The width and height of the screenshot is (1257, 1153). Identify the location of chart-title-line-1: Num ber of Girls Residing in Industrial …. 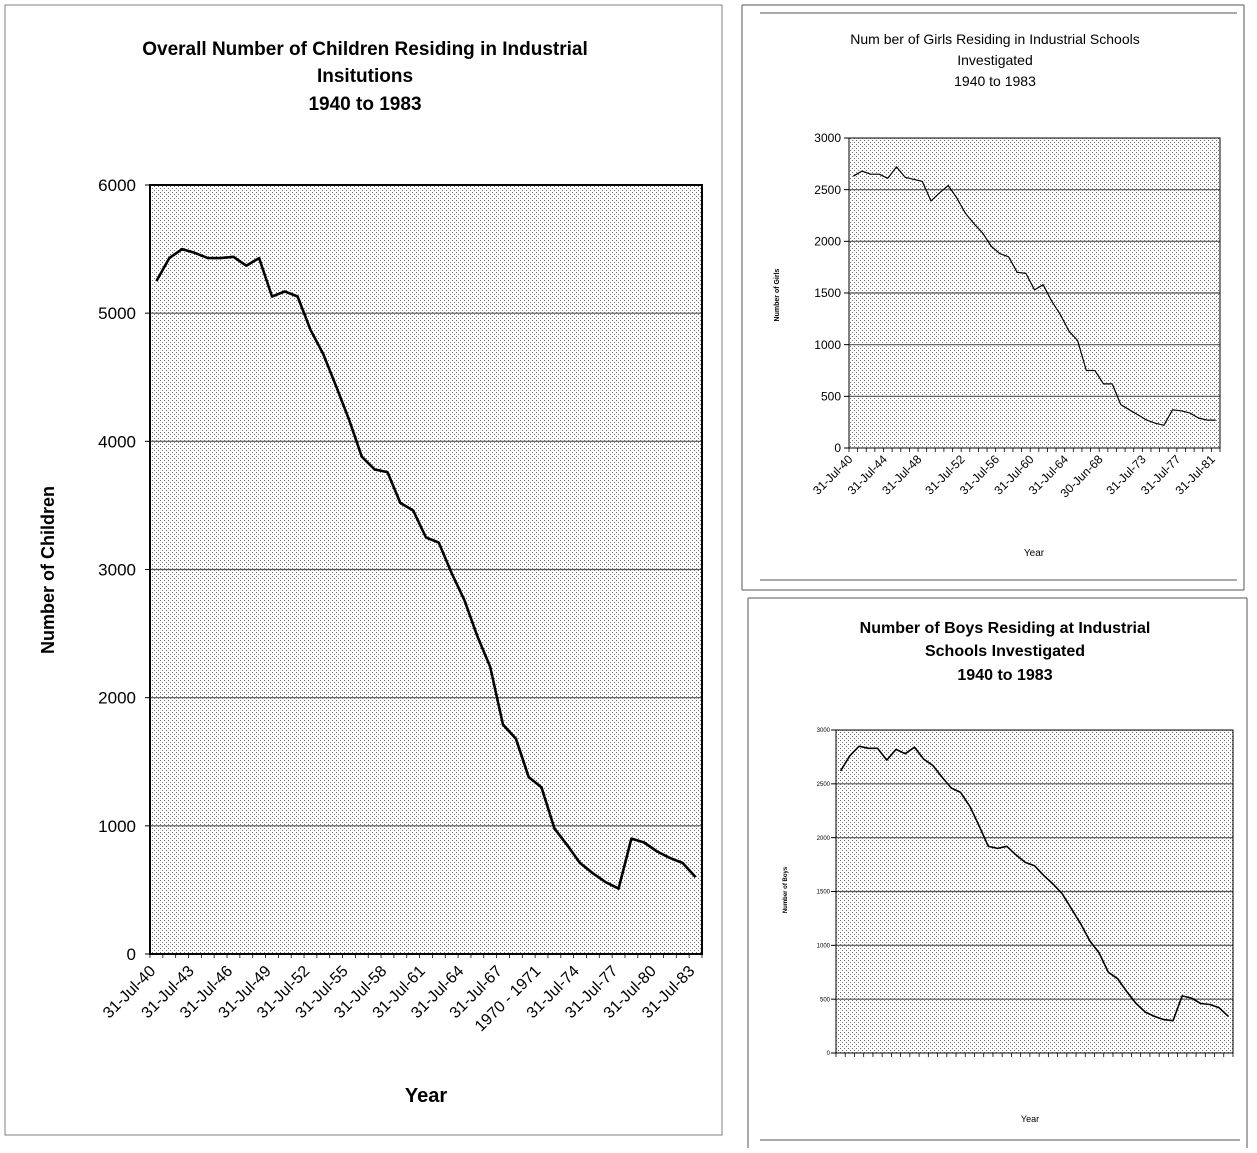
(994, 39).